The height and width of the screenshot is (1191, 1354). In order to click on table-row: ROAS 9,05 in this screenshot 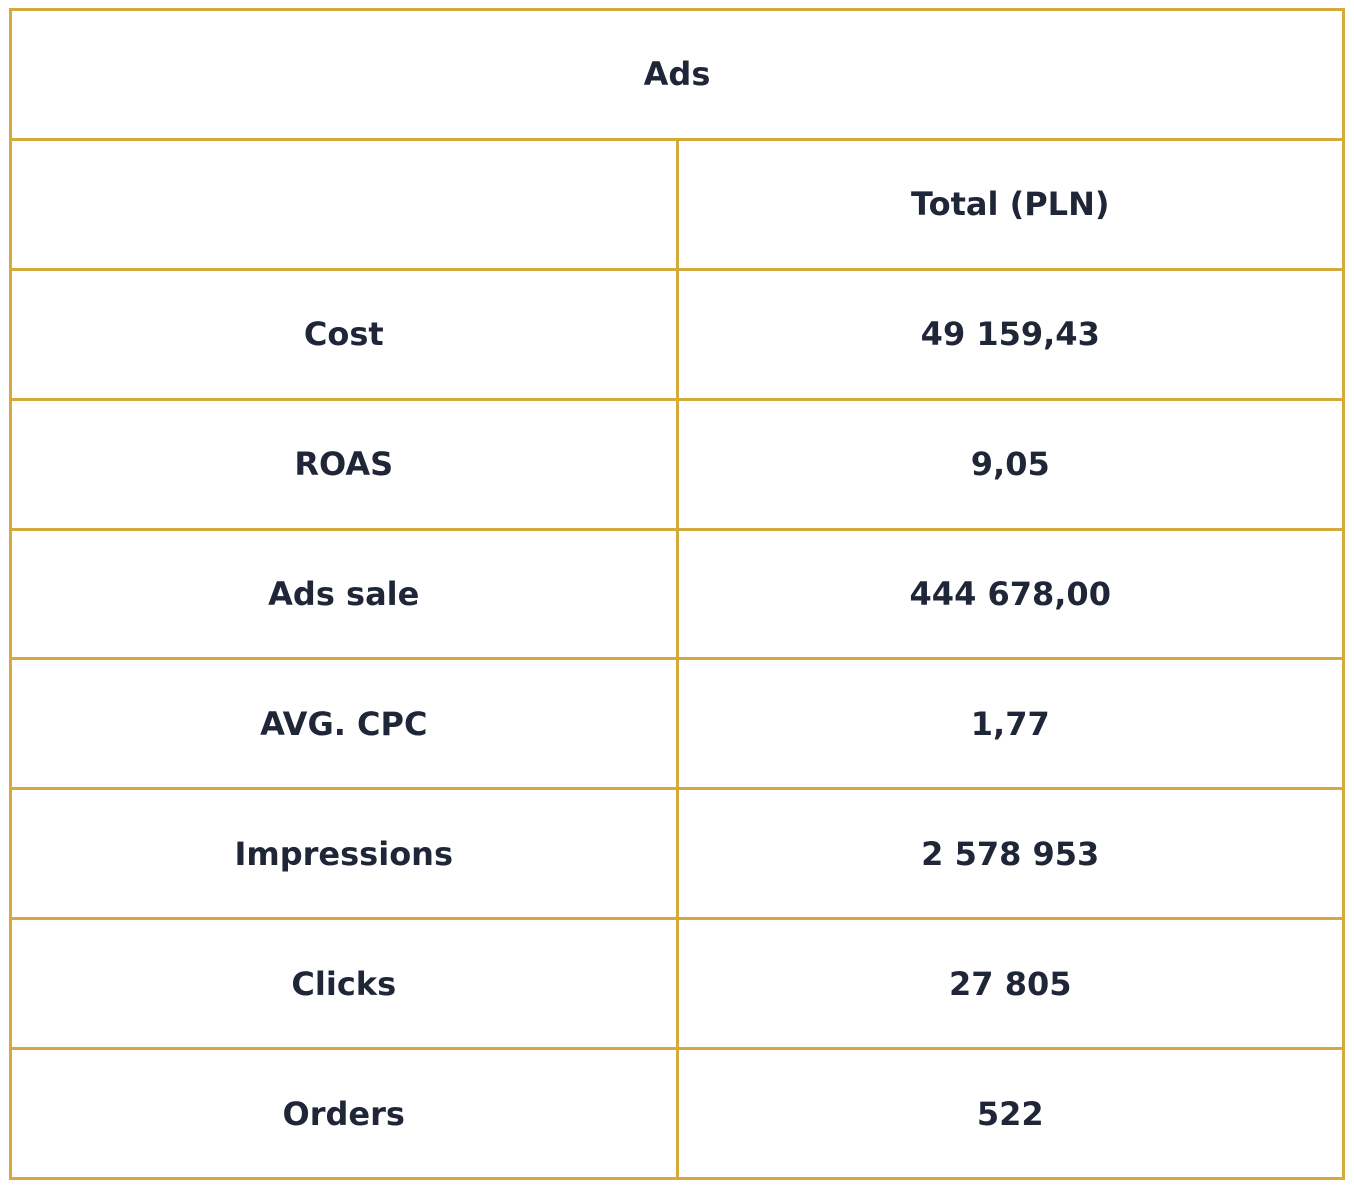, I will do `click(677, 464)`.